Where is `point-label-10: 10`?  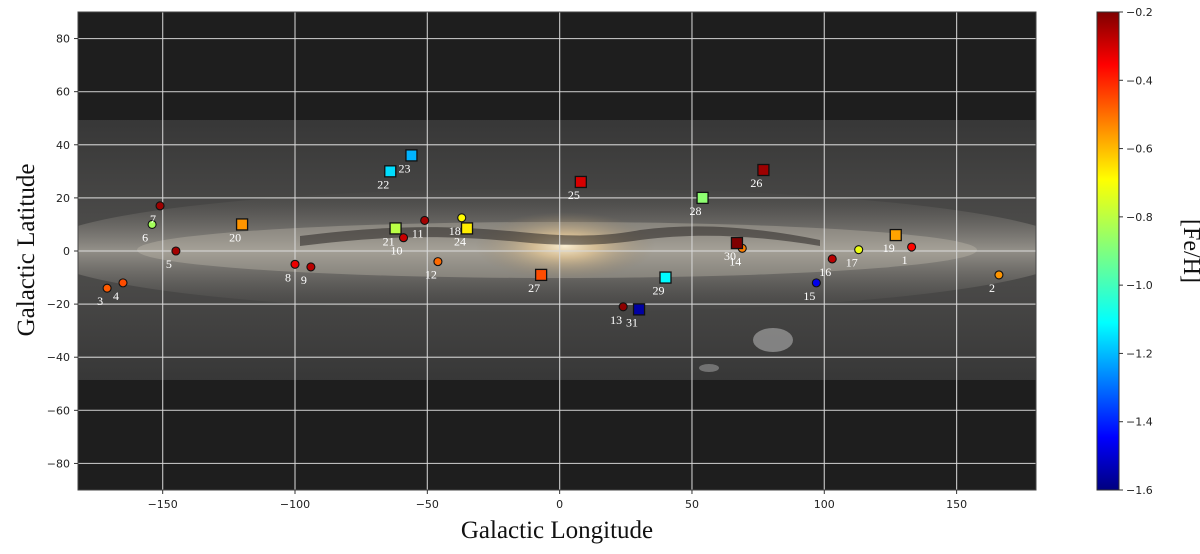
point-label-10: 10 is located at coordinates (397, 251).